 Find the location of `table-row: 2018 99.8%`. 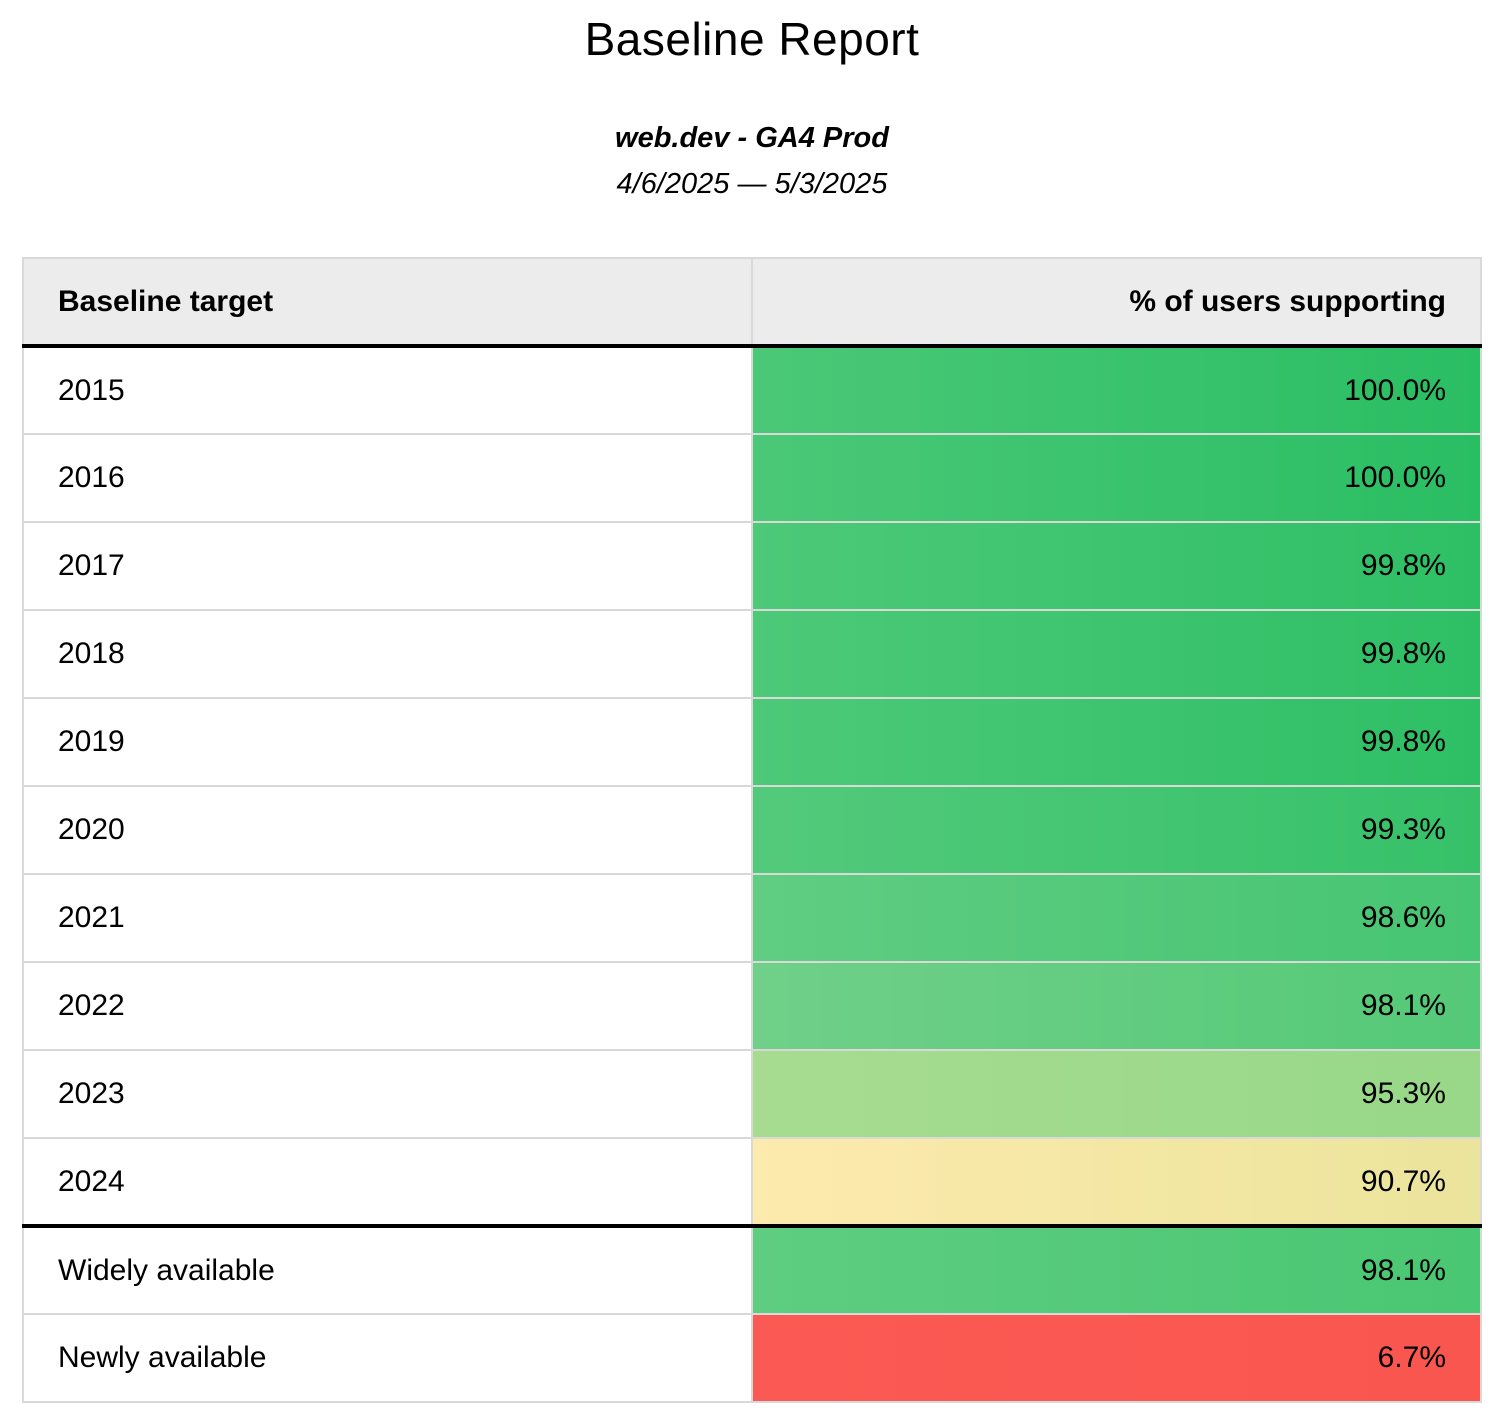

table-row: 2018 99.8% is located at coordinates (752, 654).